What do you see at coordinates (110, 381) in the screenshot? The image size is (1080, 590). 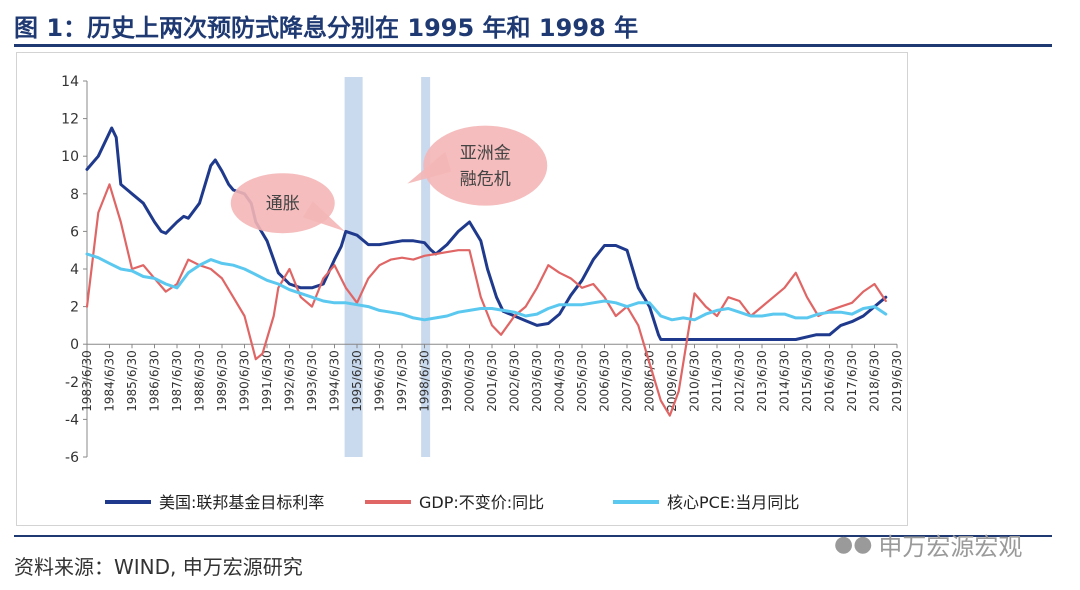 I see `x-tick-label: 1984/6/30` at bounding box center [110, 381].